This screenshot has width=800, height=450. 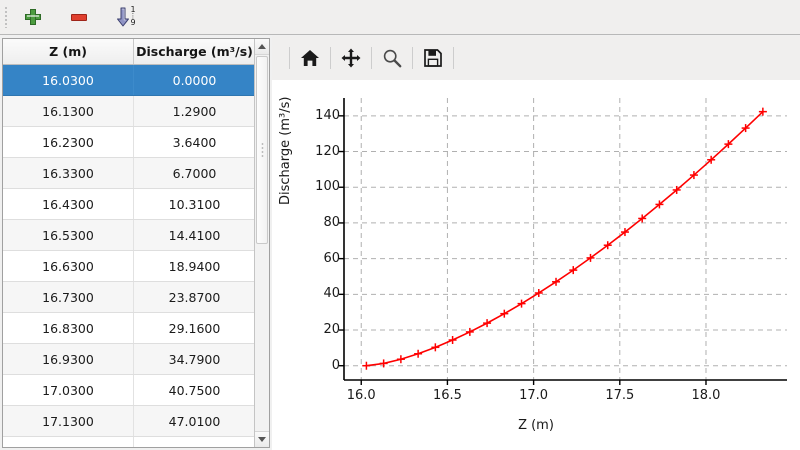 What do you see at coordinates (194, 359) in the screenshot?
I see `cell-discharge: 34.7900` at bounding box center [194, 359].